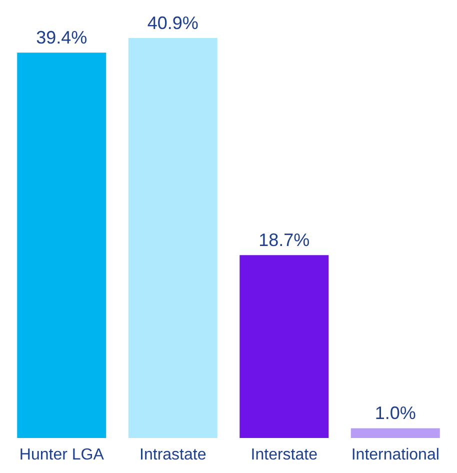 The width and height of the screenshot is (457, 473). I want to click on x-tick-label: Intrastate, so click(173, 455).